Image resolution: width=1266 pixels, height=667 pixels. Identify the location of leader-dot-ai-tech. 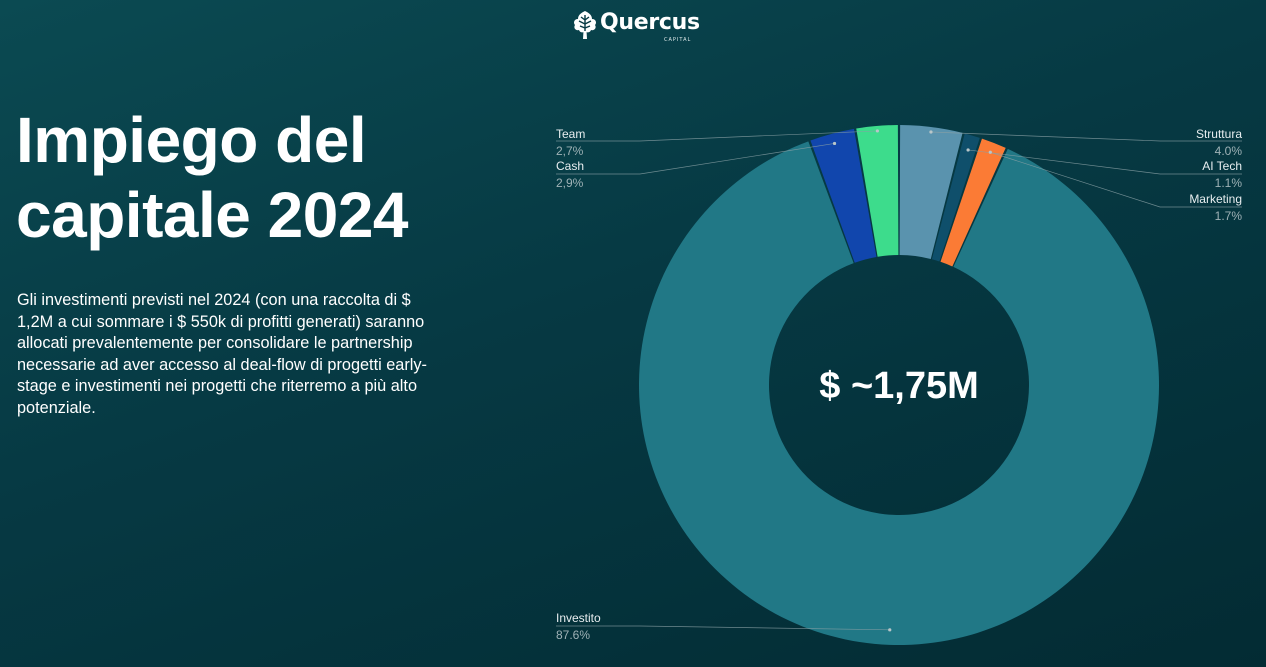
(968, 150).